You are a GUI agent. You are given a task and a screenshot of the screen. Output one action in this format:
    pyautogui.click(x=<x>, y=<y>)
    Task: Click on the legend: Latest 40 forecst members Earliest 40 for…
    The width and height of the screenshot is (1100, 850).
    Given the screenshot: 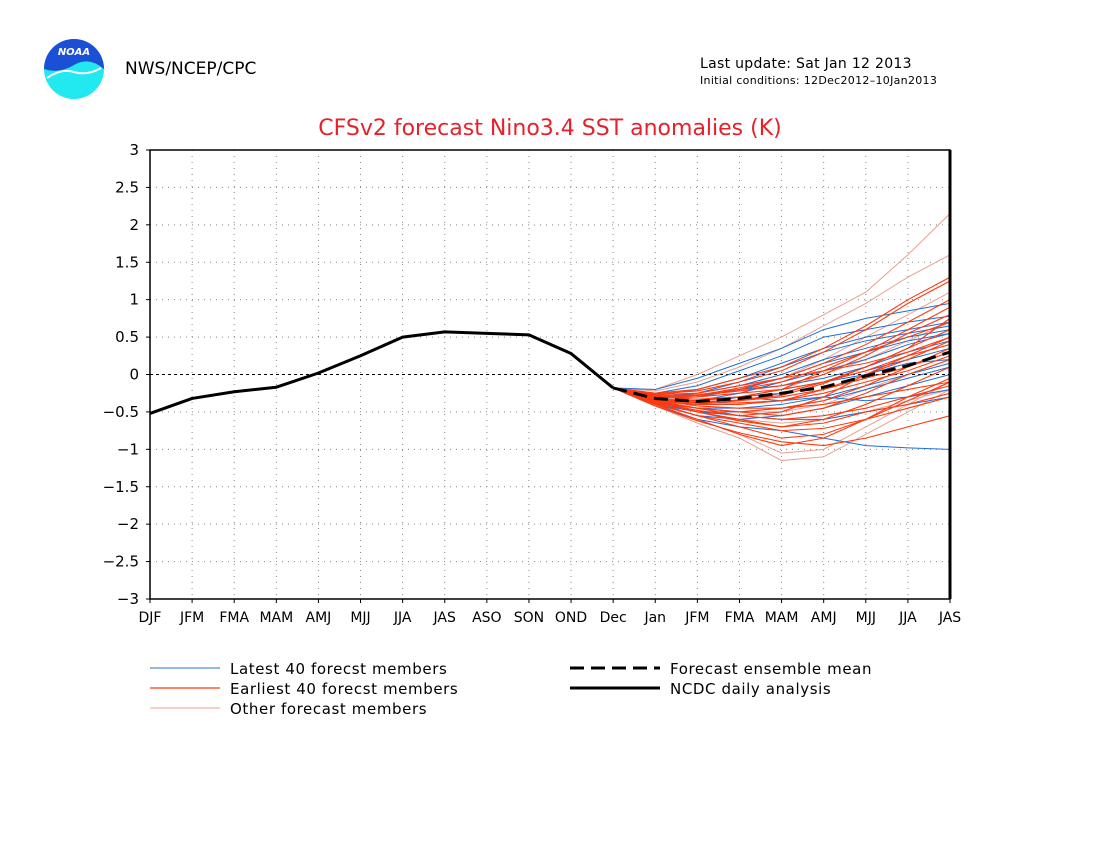 What is the action you would take?
    pyautogui.click(x=511, y=689)
    